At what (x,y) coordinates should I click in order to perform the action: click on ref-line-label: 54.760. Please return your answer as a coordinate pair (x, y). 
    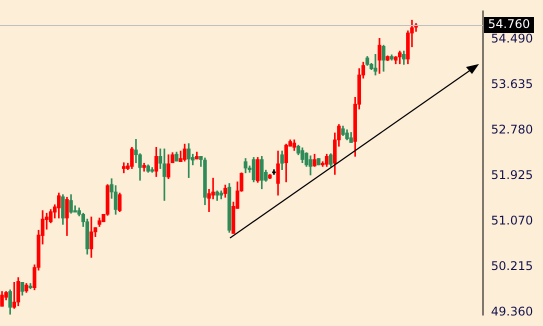
    Looking at the image, I should click on (509, 24).